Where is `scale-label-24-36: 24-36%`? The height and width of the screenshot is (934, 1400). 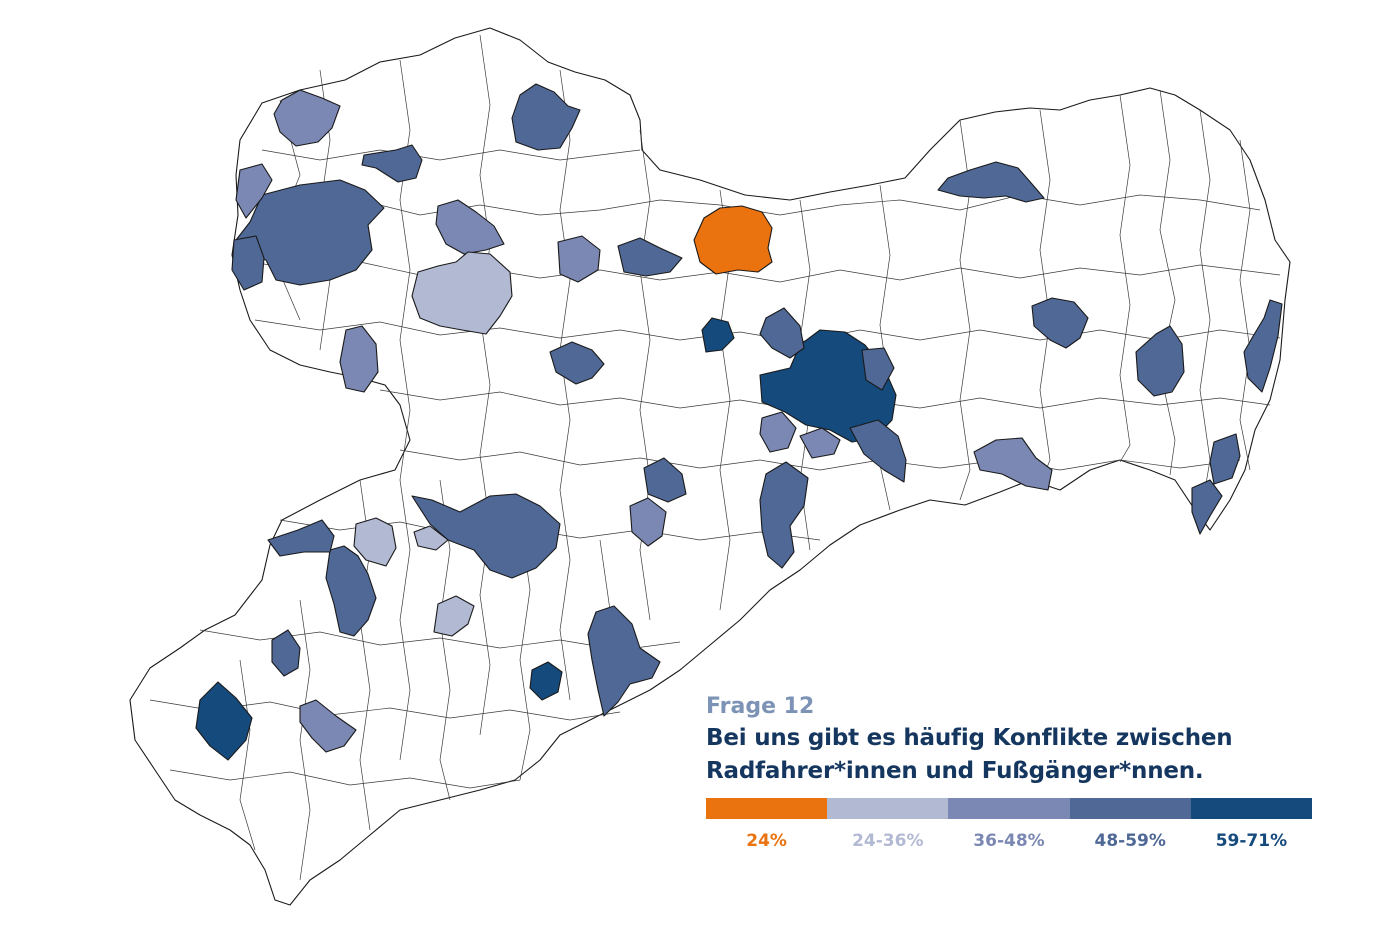
scale-label-24-36: 24-36% is located at coordinates (888, 841).